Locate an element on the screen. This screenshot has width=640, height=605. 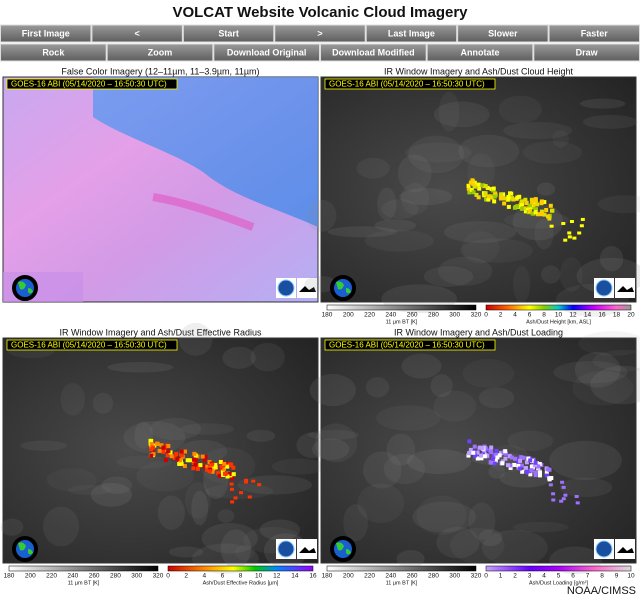
toolbar-button: Start is located at coordinates (228, 33).